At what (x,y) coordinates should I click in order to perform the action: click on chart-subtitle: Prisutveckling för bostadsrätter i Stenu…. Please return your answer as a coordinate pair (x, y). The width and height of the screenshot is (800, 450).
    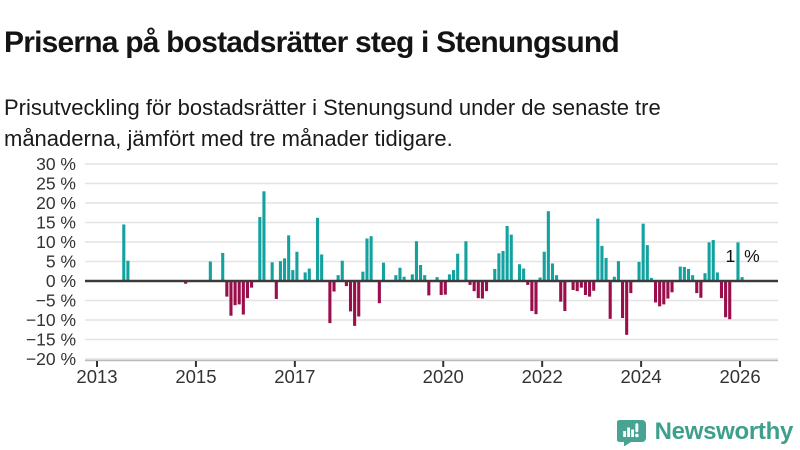
    Looking at the image, I should click on (332, 123).